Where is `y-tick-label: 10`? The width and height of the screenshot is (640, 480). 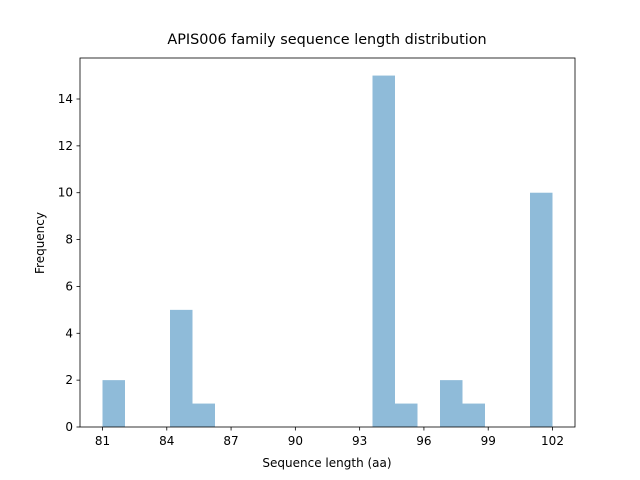
y-tick-label: 10 is located at coordinates (65, 193).